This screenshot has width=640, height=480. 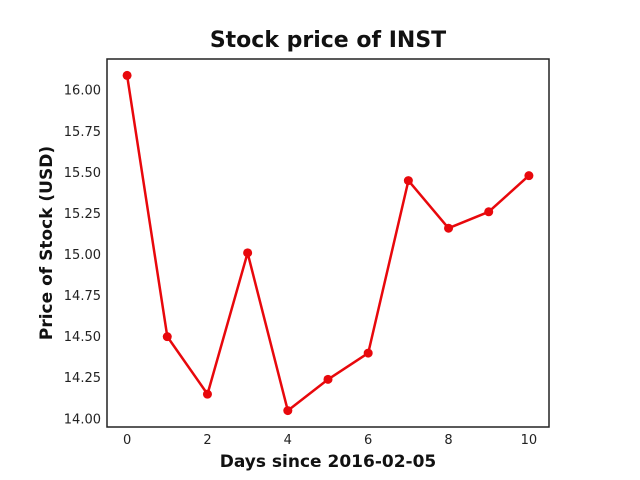 What do you see at coordinates (82, 419) in the screenshot?
I see `y-tick-label: 14.00` at bounding box center [82, 419].